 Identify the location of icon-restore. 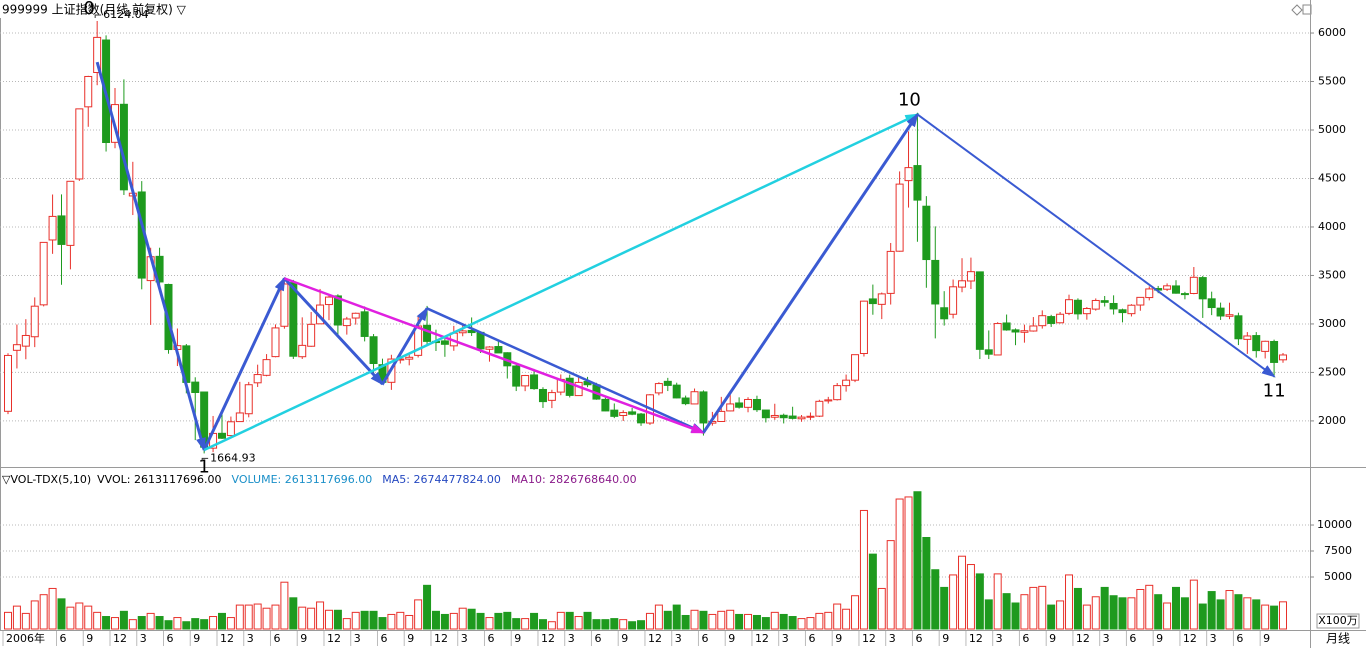
(1297, 10).